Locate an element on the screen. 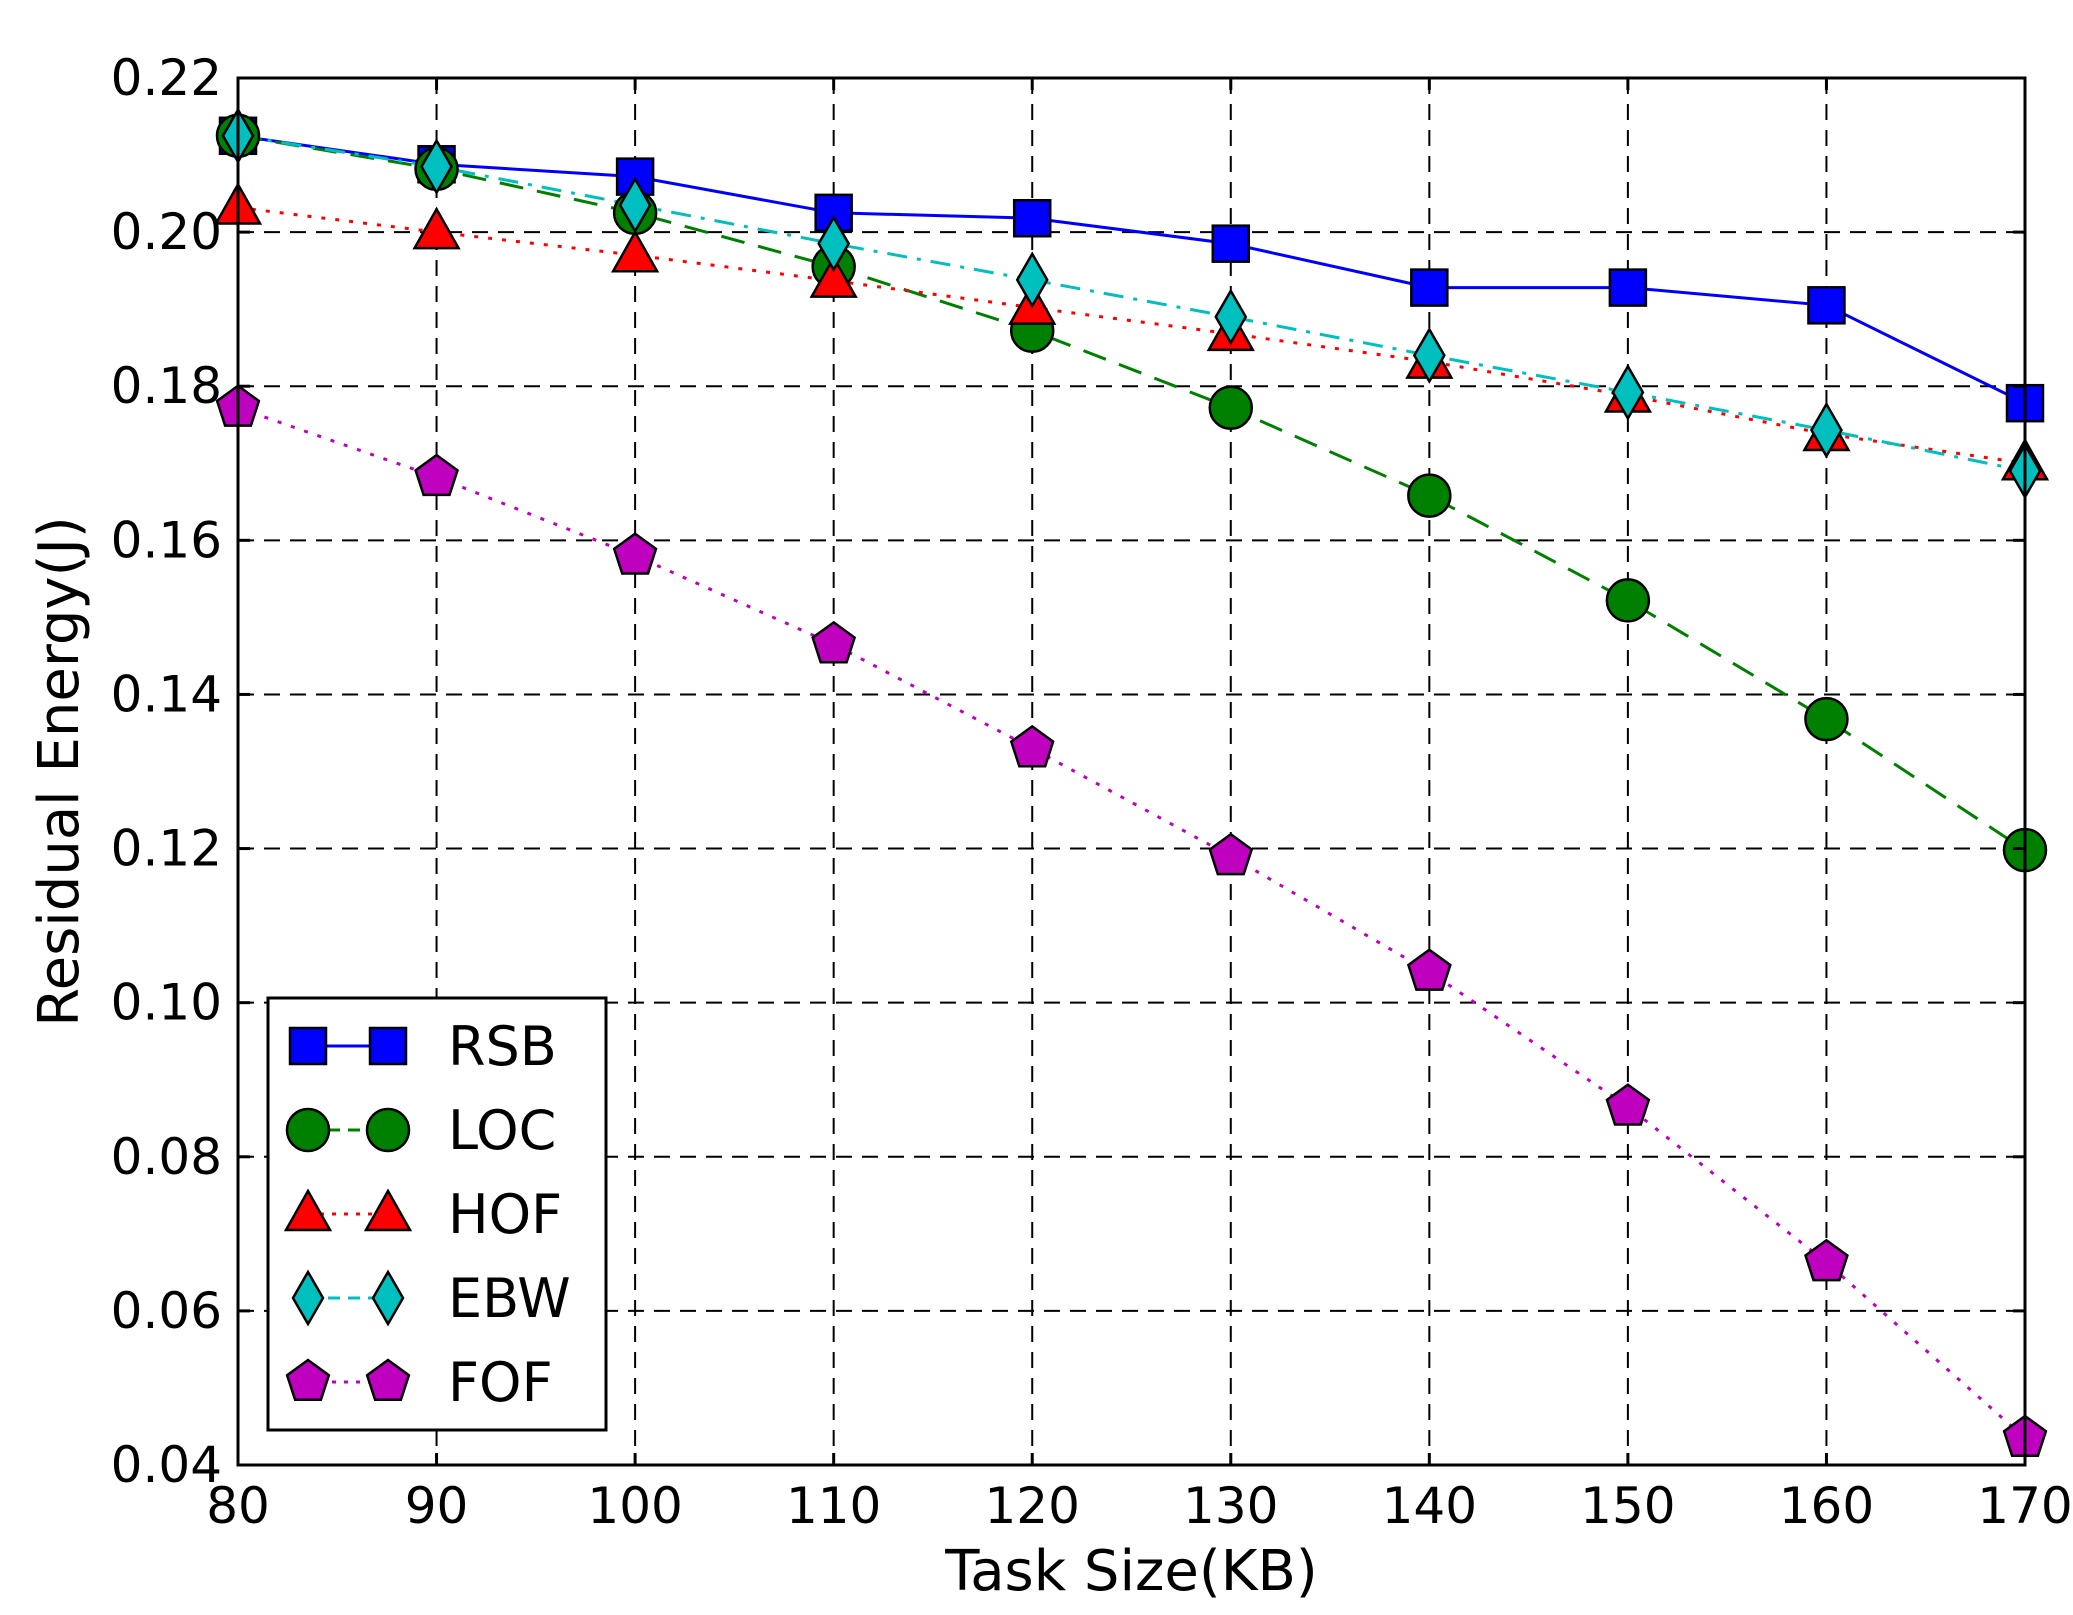 The height and width of the screenshot is (1615, 2073). x-tick-label: 170 is located at coordinates (2024, 1506).